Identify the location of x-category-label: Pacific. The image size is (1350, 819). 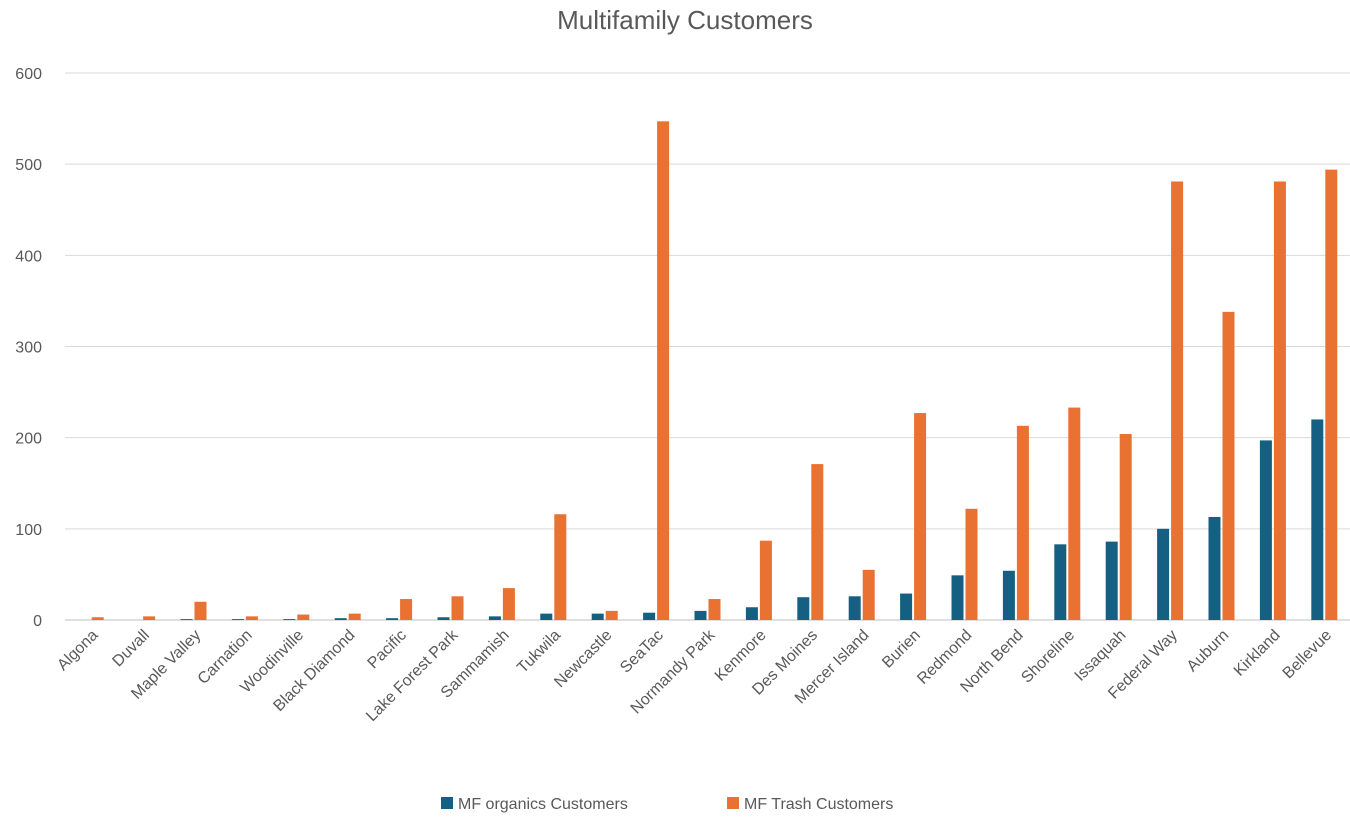
(387, 649).